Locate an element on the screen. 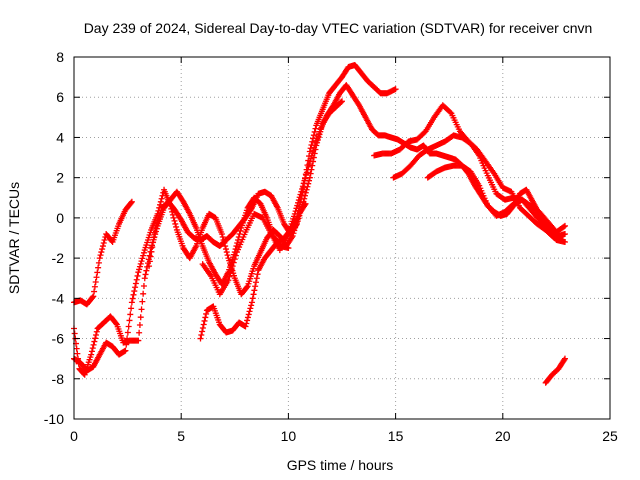 The height and width of the screenshot is (480, 640). x-tick-label: 20 is located at coordinates (503, 436).